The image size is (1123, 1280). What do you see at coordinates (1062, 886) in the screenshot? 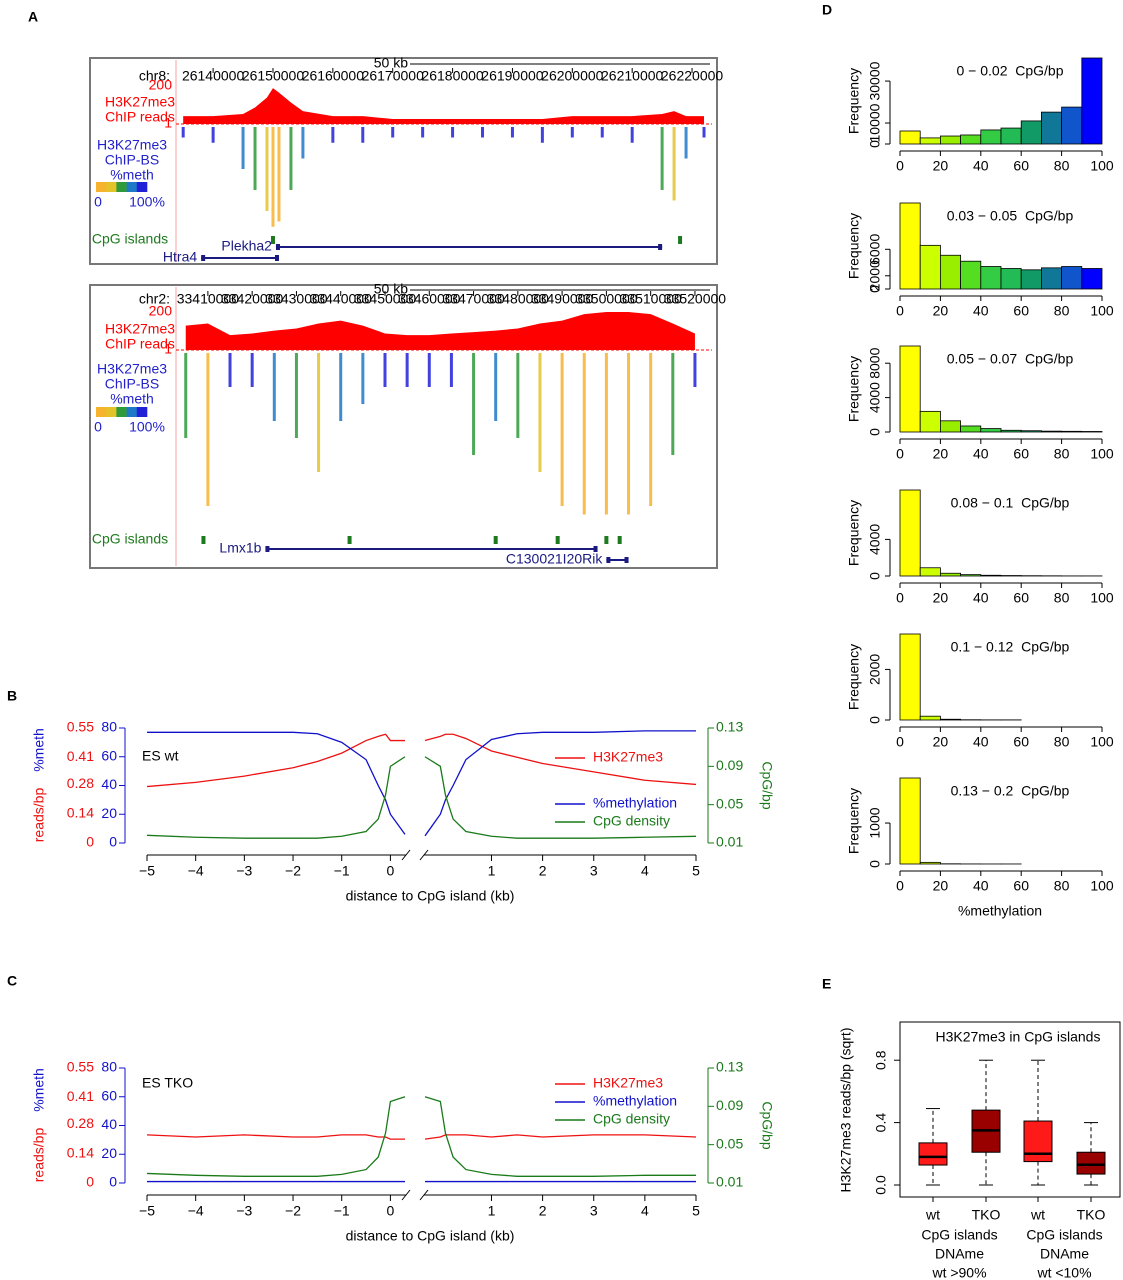
I see `x-tick-label: 80` at bounding box center [1062, 886].